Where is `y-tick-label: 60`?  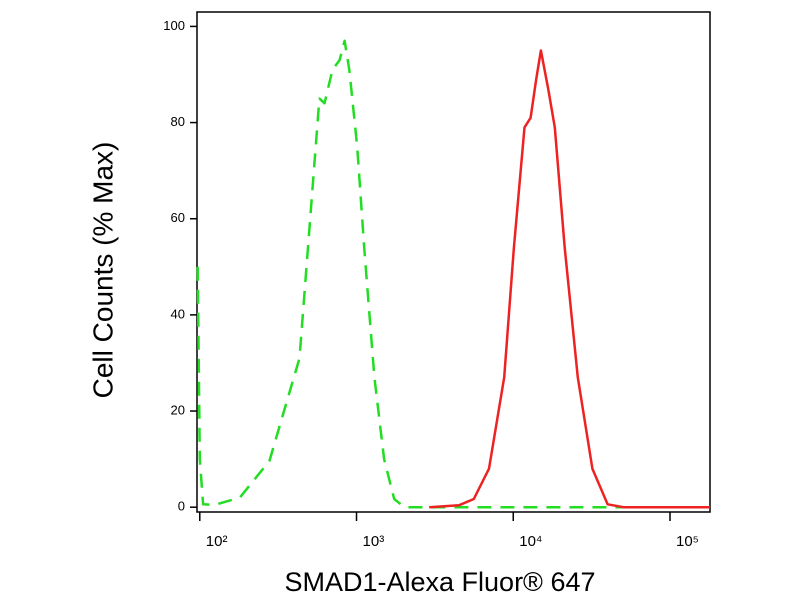
y-tick-label: 60 is located at coordinates (178, 217).